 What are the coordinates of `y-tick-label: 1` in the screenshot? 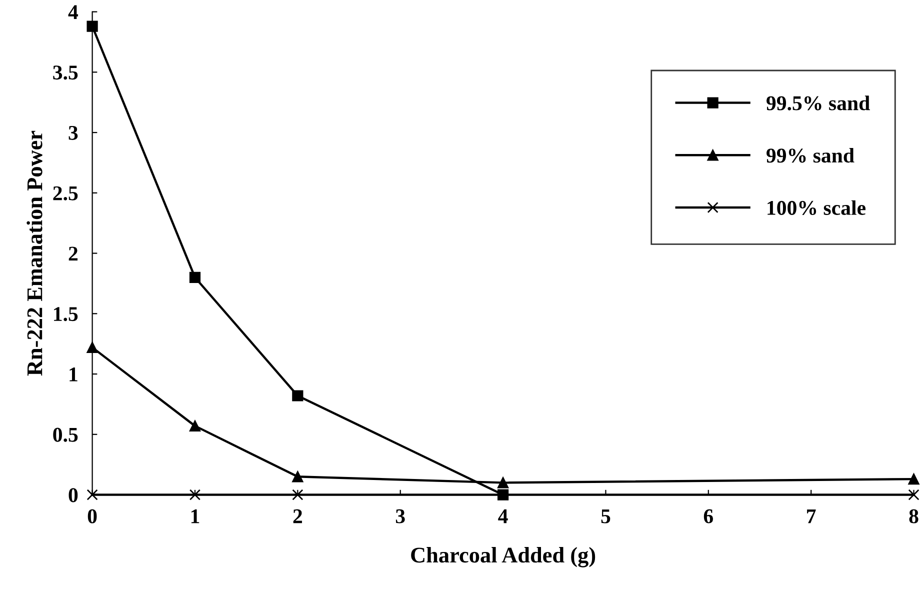 It's located at (74, 374).